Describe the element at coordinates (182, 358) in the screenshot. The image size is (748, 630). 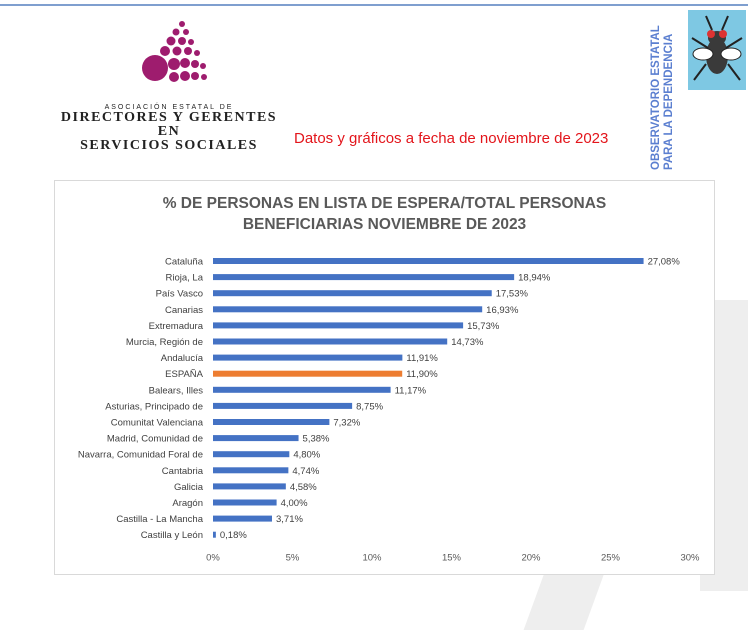
I see `category-label: Andalucía` at that location.